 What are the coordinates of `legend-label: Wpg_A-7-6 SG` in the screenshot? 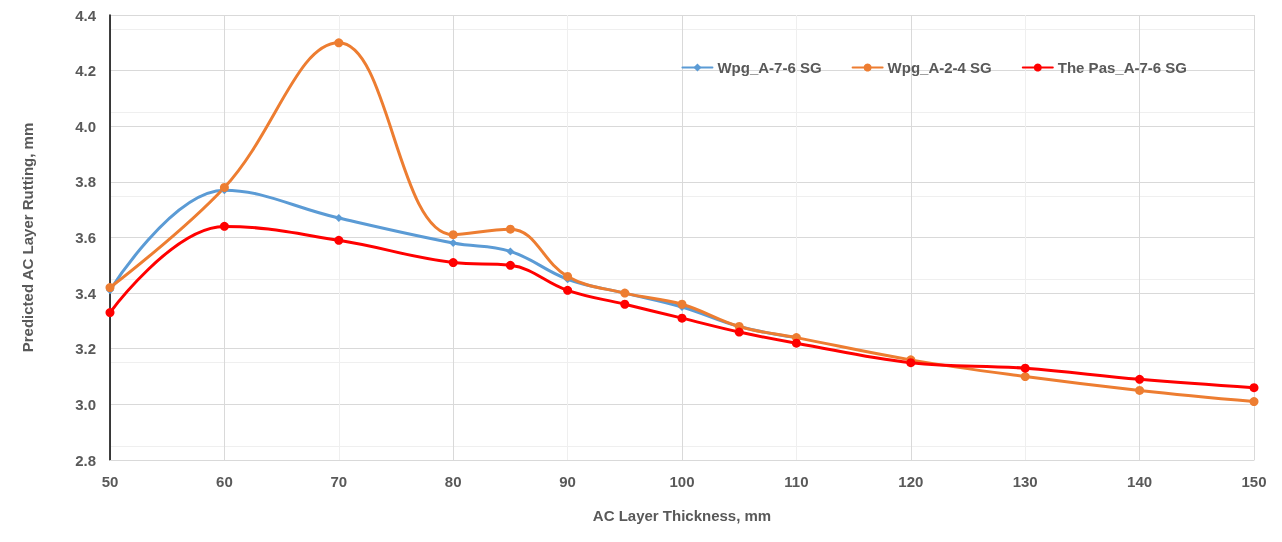 It's located at (769, 67).